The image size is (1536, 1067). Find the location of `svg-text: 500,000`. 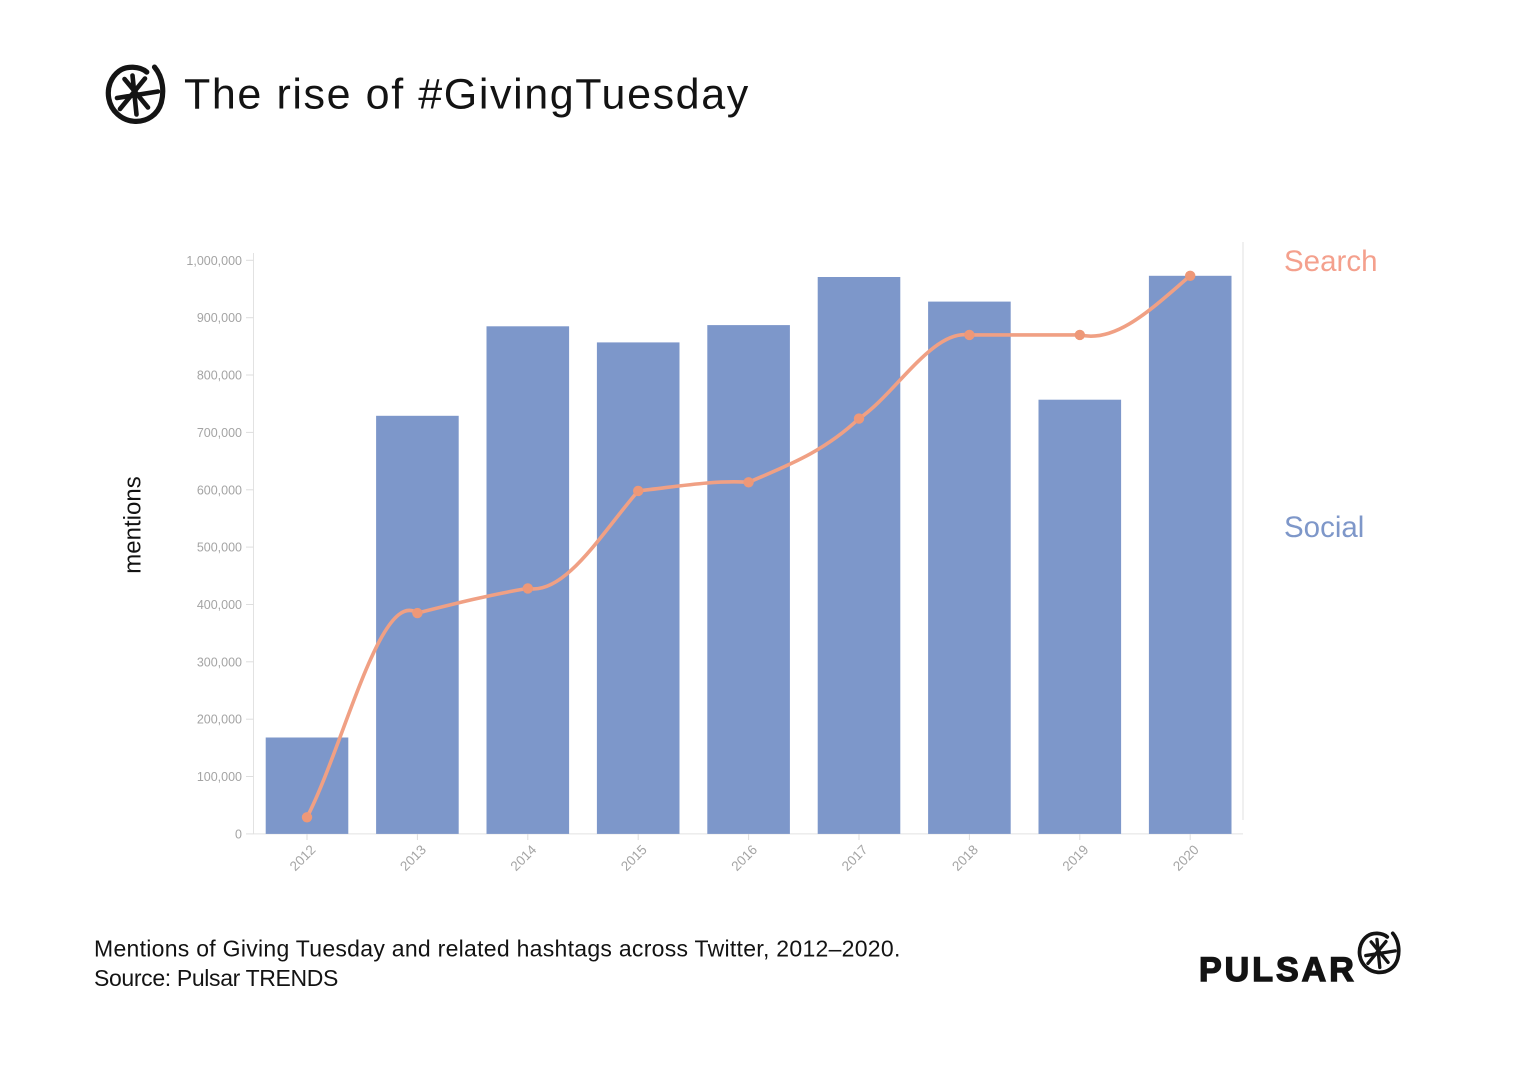

svg-text: 500,000 is located at coordinates (219, 548).